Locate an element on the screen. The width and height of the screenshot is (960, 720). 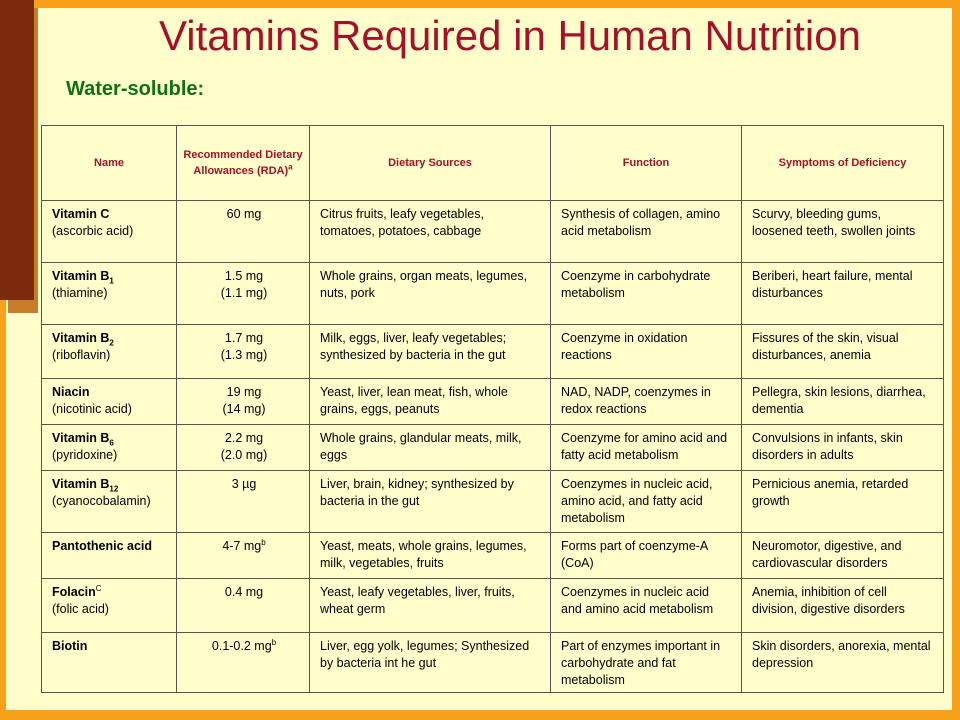
rda-value-secondary: (1.3 mg) is located at coordinates (244, 355).